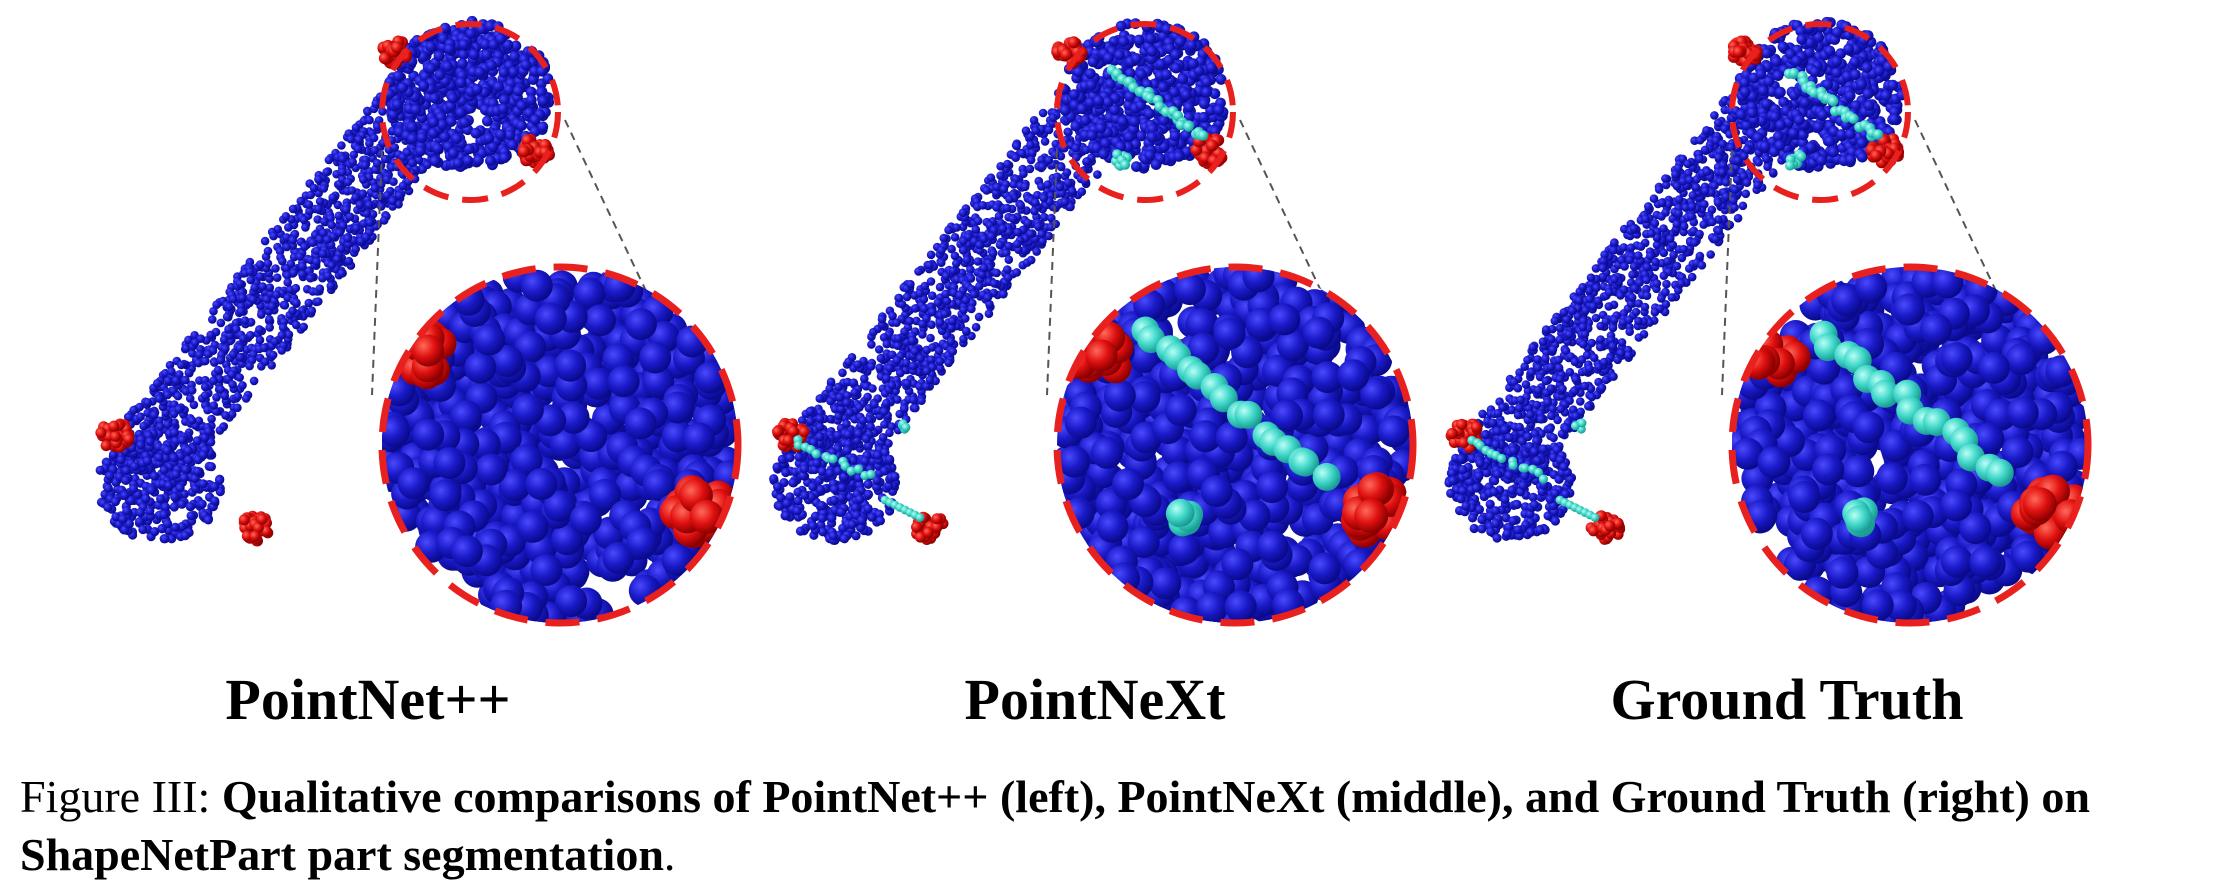  Describe the element at coordinates (368, 699) in the screenshot. I see `panel-label-pointnet2: PointNet++` at that location.